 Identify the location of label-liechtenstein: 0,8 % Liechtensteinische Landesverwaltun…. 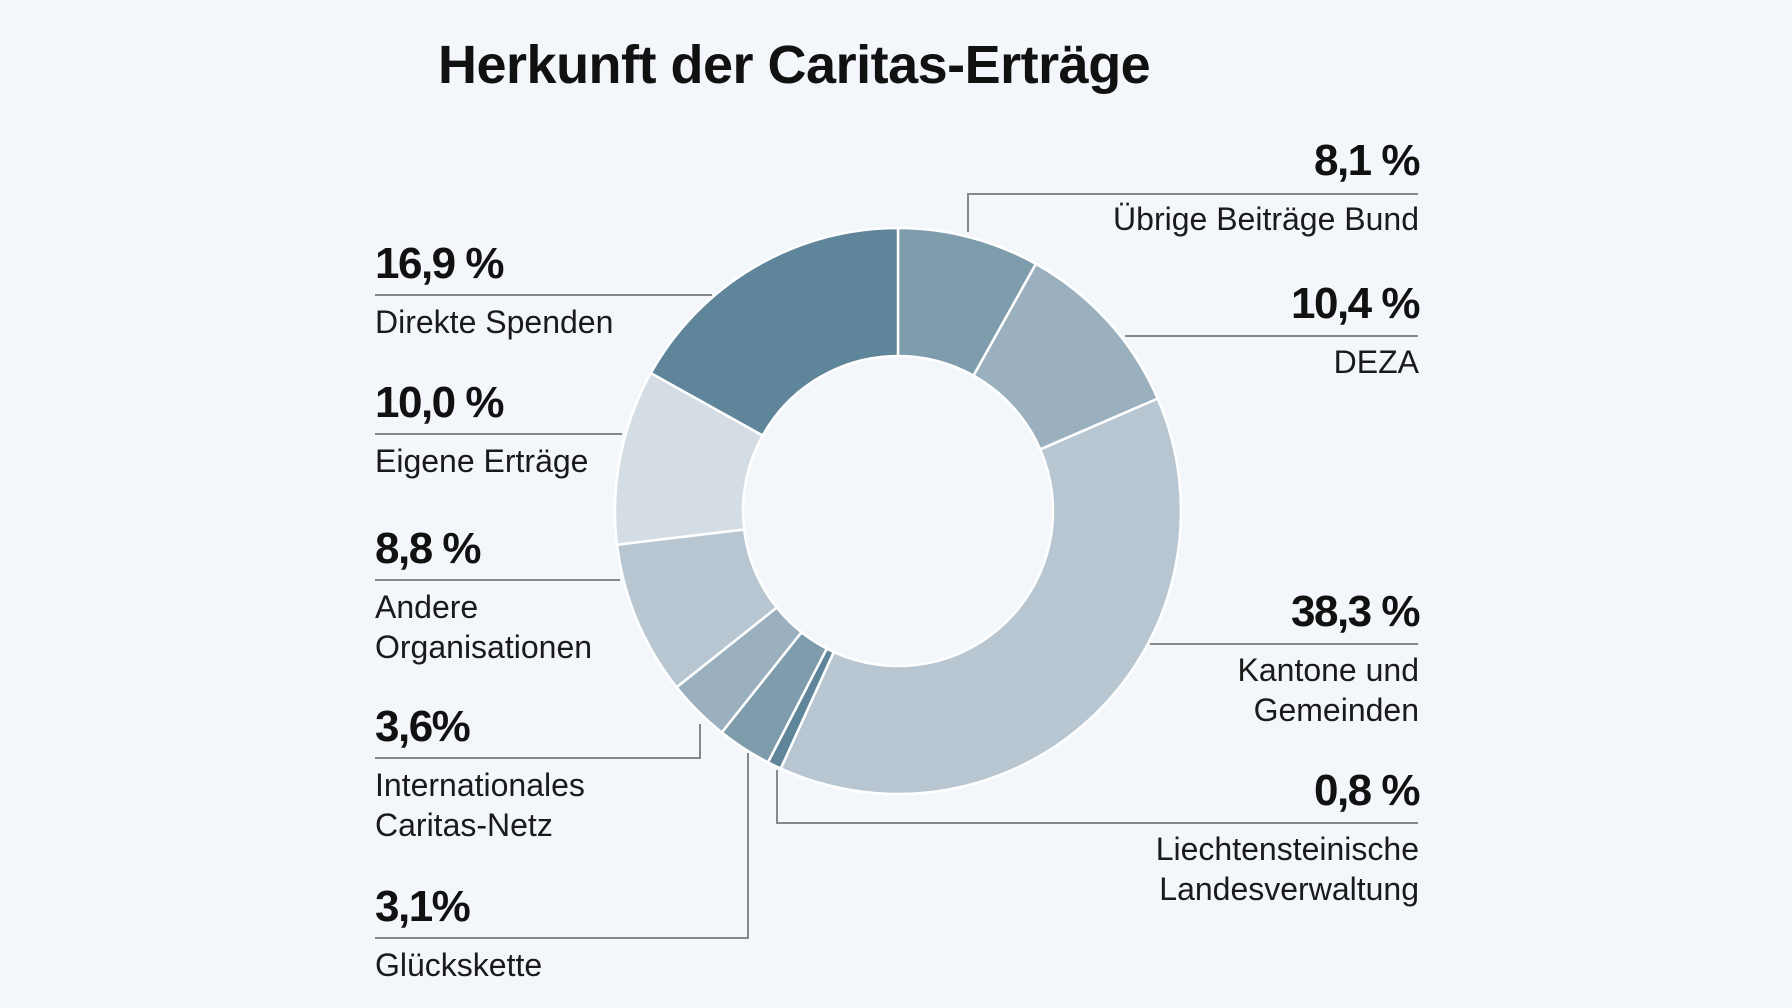
(1220, 837).